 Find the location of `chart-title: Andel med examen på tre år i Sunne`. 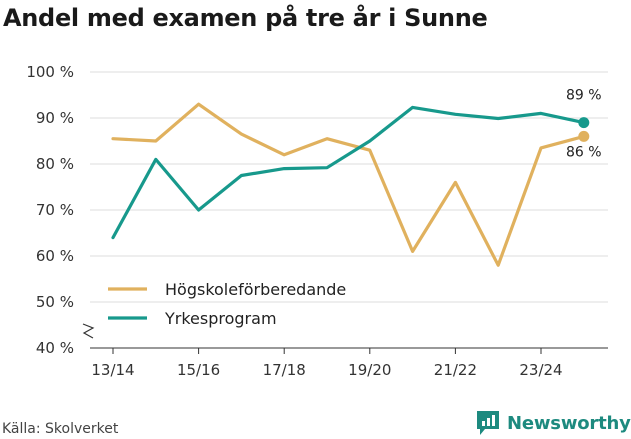

chart-title: Andel med examen på tre år i Sunne is located at coordinates (245, 18).